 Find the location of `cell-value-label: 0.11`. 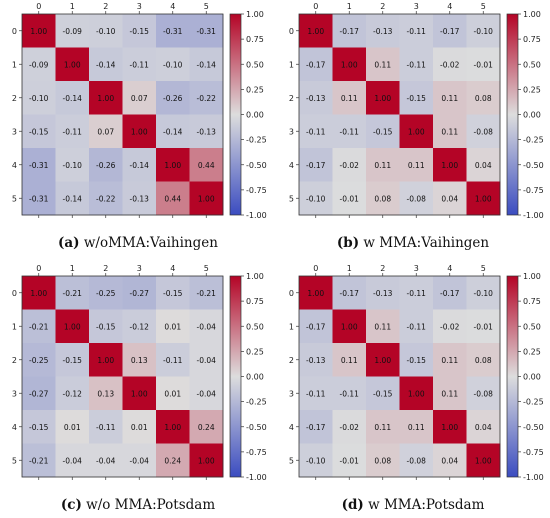

cell-value-label: 0.11 is located at coordinates (449, 131).